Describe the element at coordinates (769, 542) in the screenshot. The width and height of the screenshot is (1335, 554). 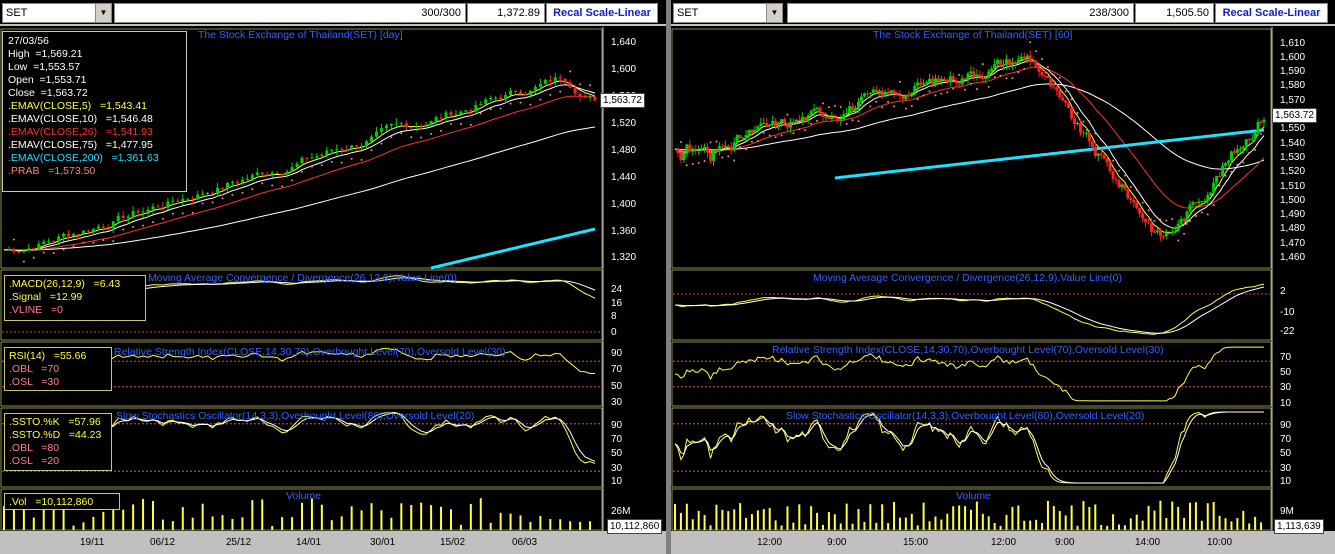
I see `x-tick-label: 12:00` at that location.